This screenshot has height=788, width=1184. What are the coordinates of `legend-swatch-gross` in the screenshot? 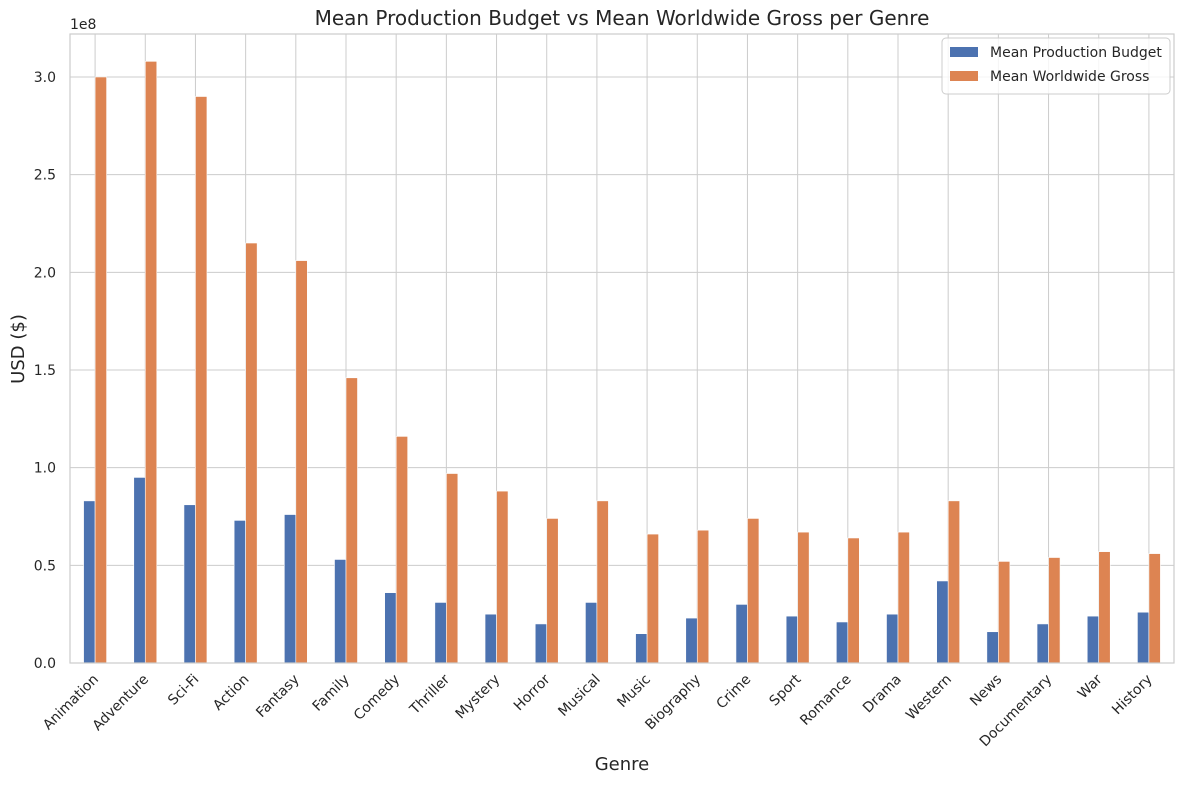 It's located at (964, 76).